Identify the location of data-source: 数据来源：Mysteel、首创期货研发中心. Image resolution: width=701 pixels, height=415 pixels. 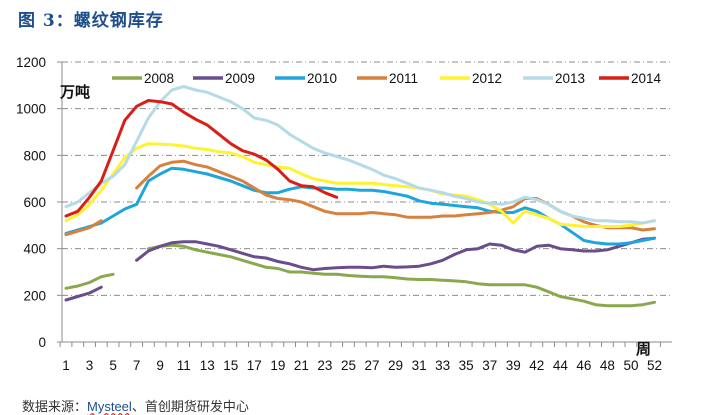
(135, 405).